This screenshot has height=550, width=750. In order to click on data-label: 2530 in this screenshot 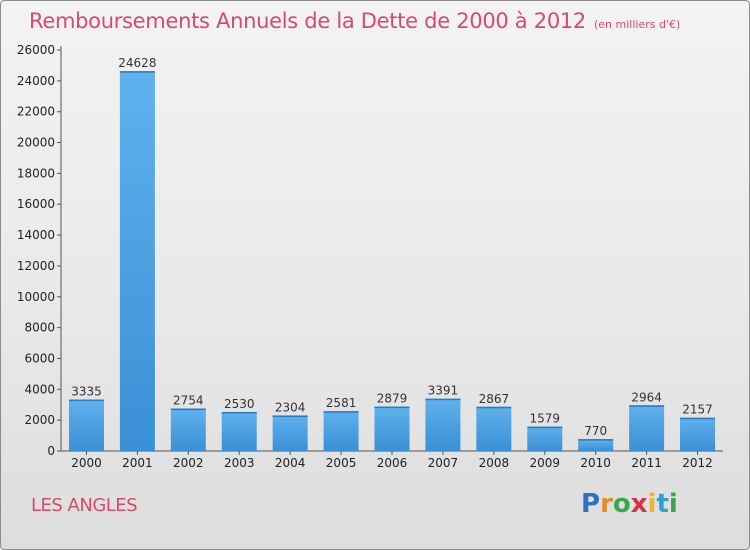, I will do `click(239, 404)`.